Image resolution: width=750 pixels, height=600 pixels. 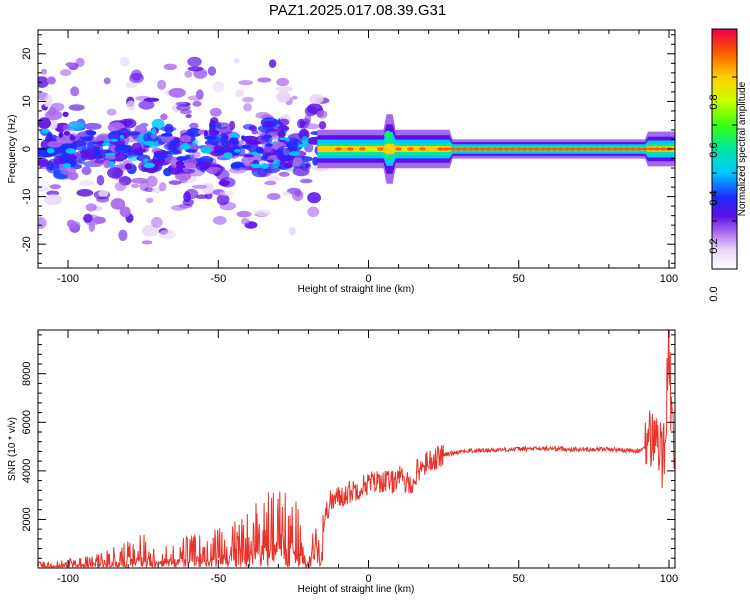 I want to click on y-tick-label: 10, so click(x=27, y=101).